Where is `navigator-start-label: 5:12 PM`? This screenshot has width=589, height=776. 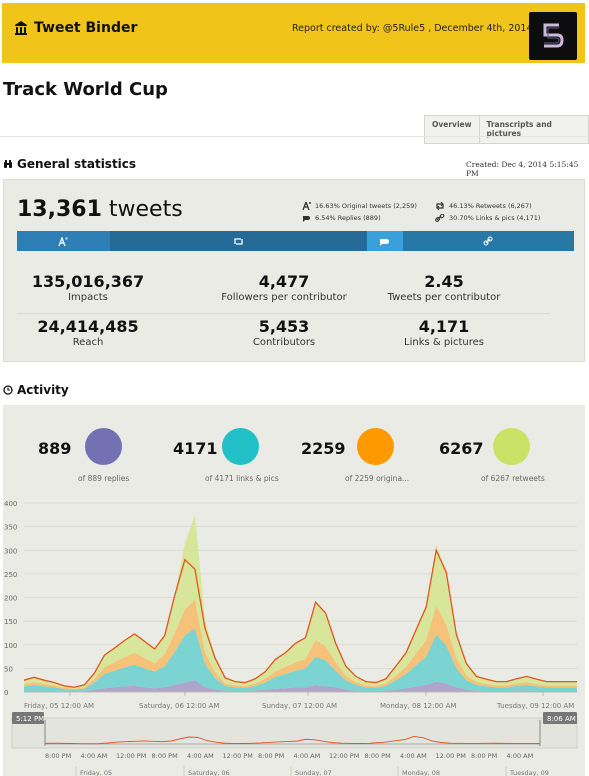 navigator-start-label: 5:12 PM is located at coordinates (30, 719).